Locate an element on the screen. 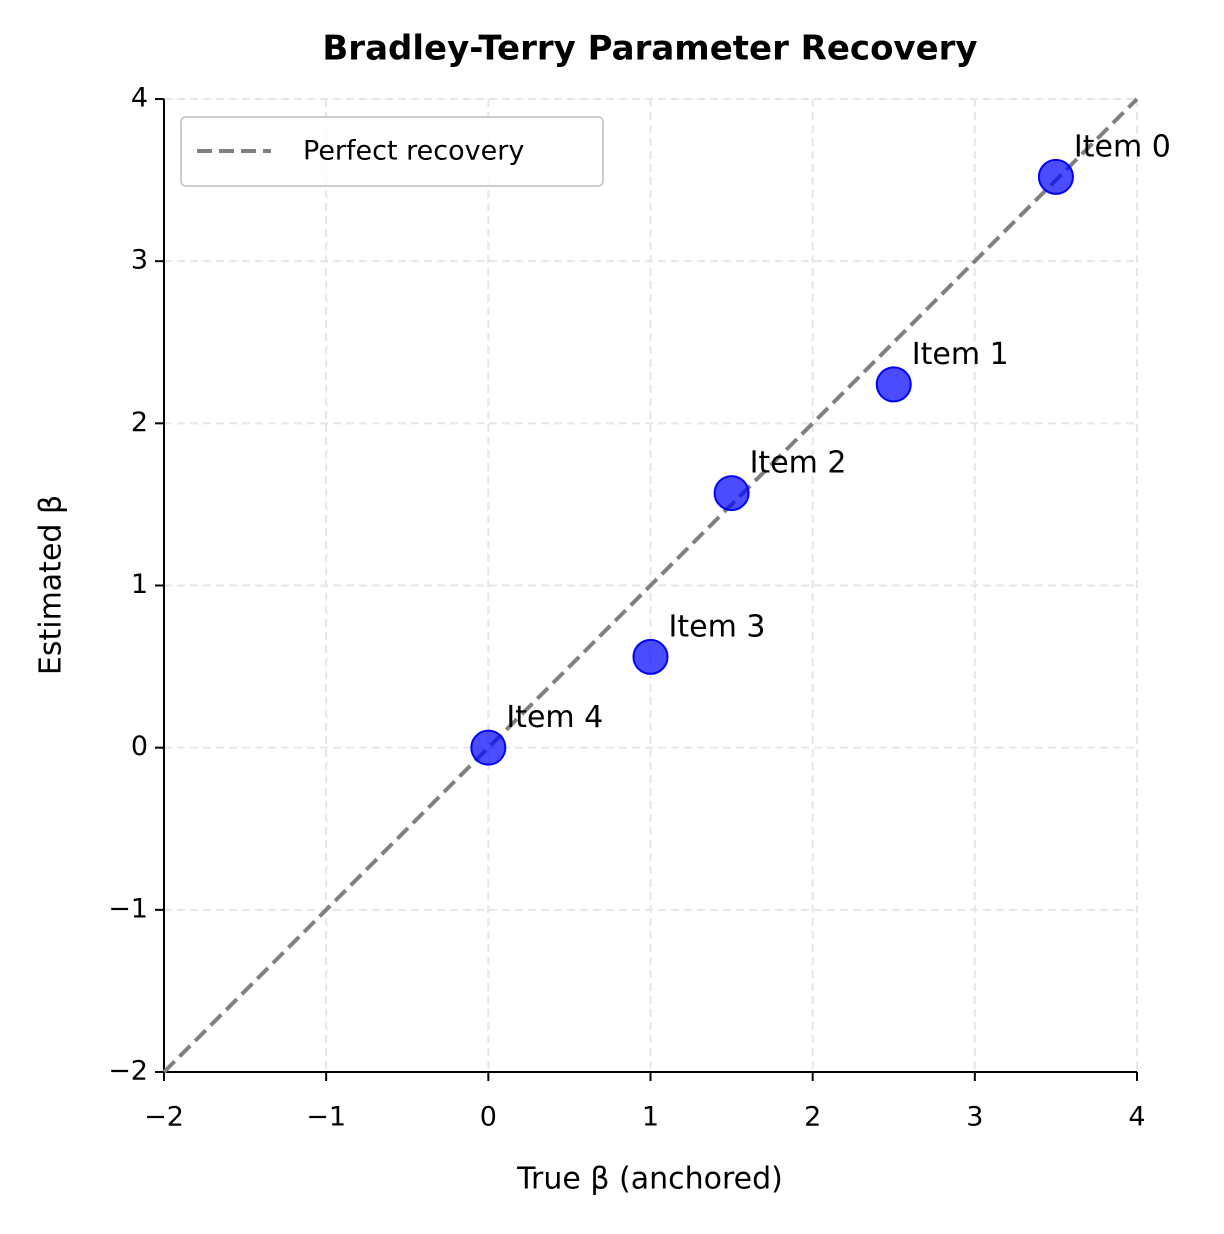  y-tick-label: −2 is located at coordinates (128, 1071).